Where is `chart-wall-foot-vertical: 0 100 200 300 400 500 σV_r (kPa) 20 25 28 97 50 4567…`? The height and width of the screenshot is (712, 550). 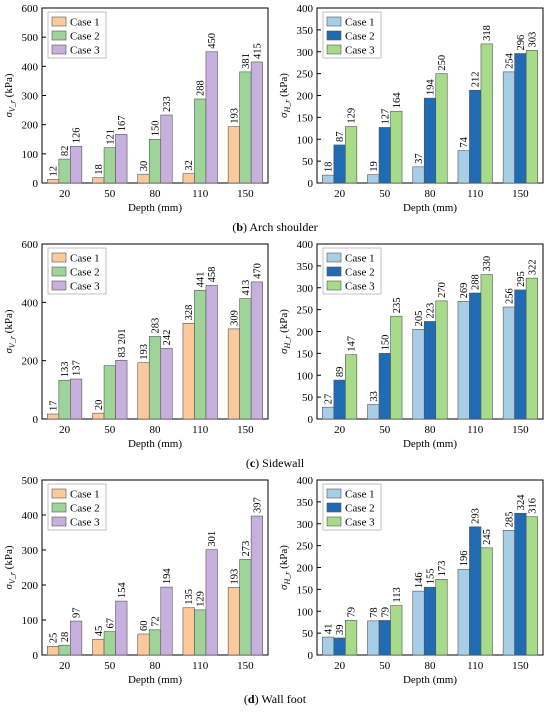 chart-wall-foot-vertical: 0 100 200 300 400 500 σV_r (kPa) 20 25 28 97 50 4567… is located at coordinates (136, 580).